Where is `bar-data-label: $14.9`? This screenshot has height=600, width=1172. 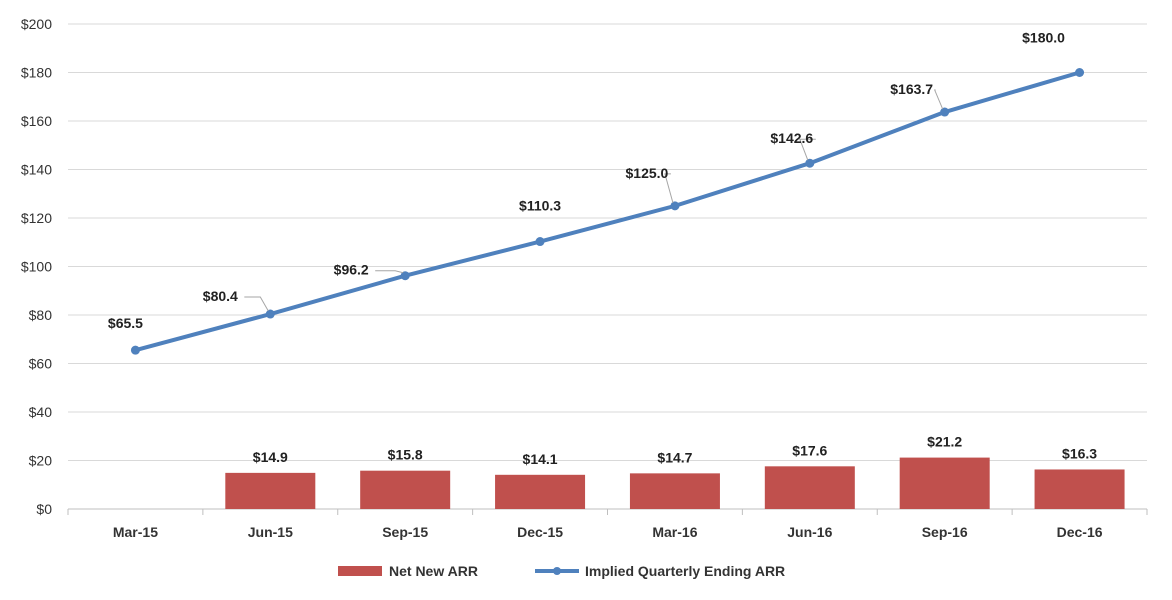 bar-data-label: $14.9 is located at coordinates (270, 457).